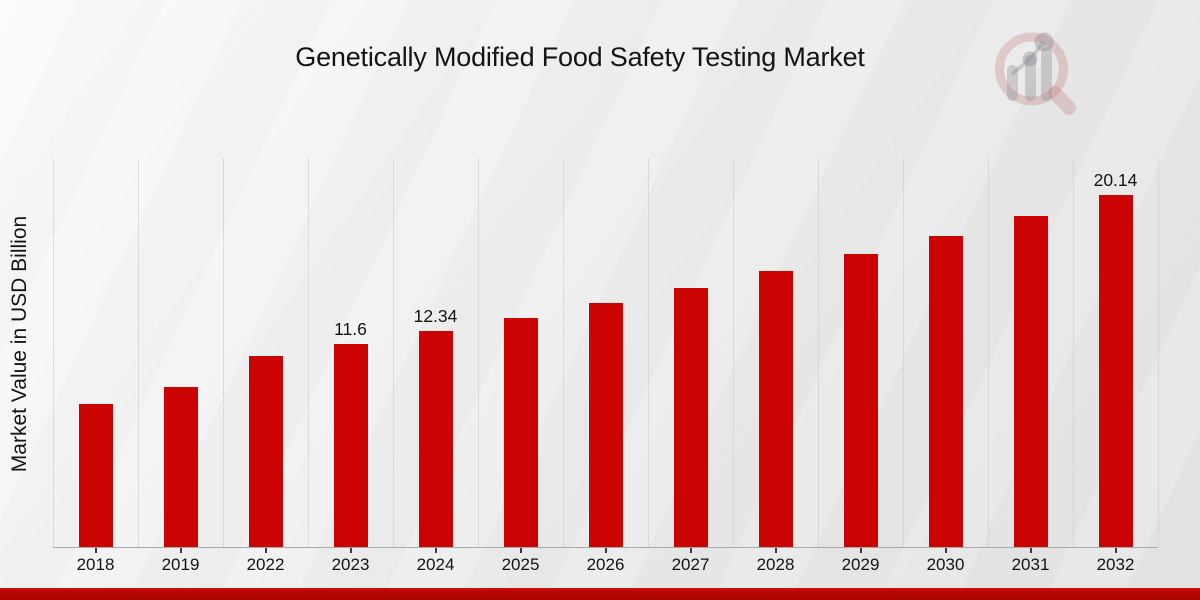 The height and width of the screenshot is (600, 1200). I want to click on x-tick-label-2031: 2031, so click(1030, 564).